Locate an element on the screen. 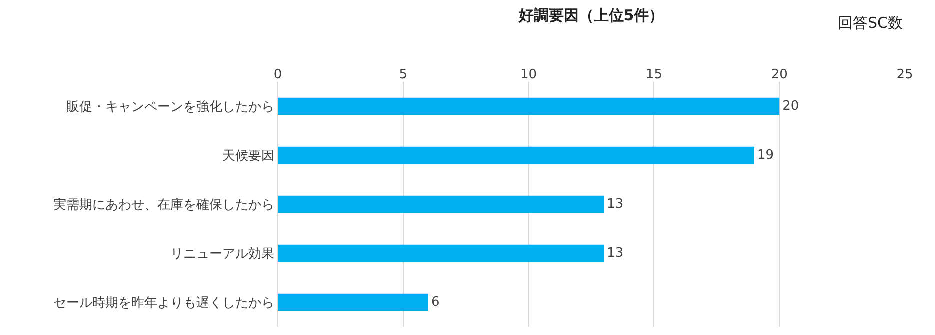 This screenshot has width=935, height=335. y-tick-label: 天候要因 is located at coordinates (248, 156).